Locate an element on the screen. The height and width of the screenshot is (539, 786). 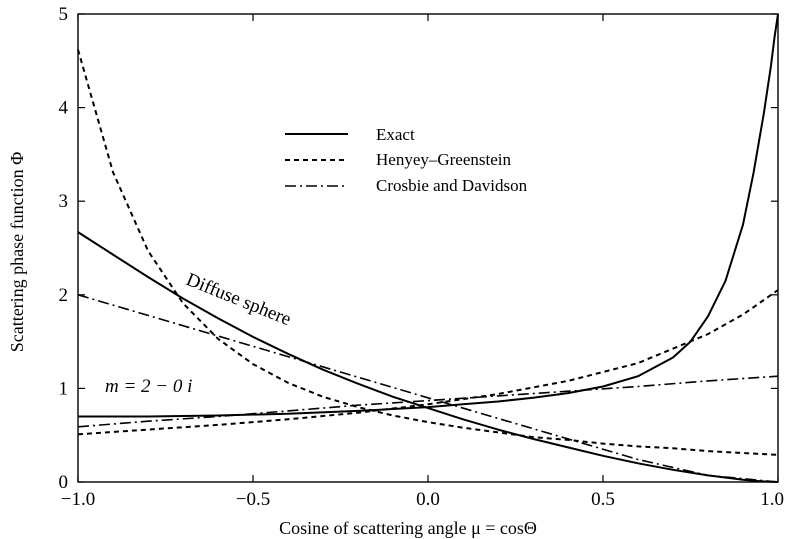
y-tick-label: 3 is located at coordinates (64, 201).